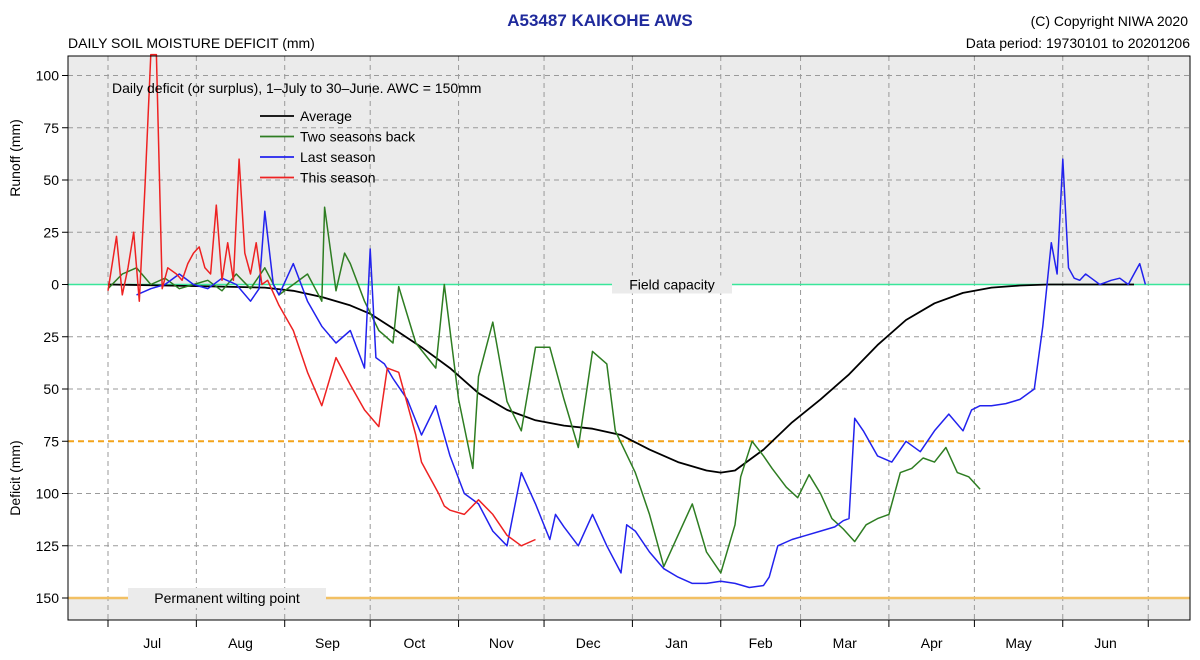 This screenshot has width=1200, height=660. I want to click on x-tick-label: Jul, so click(152, 643).